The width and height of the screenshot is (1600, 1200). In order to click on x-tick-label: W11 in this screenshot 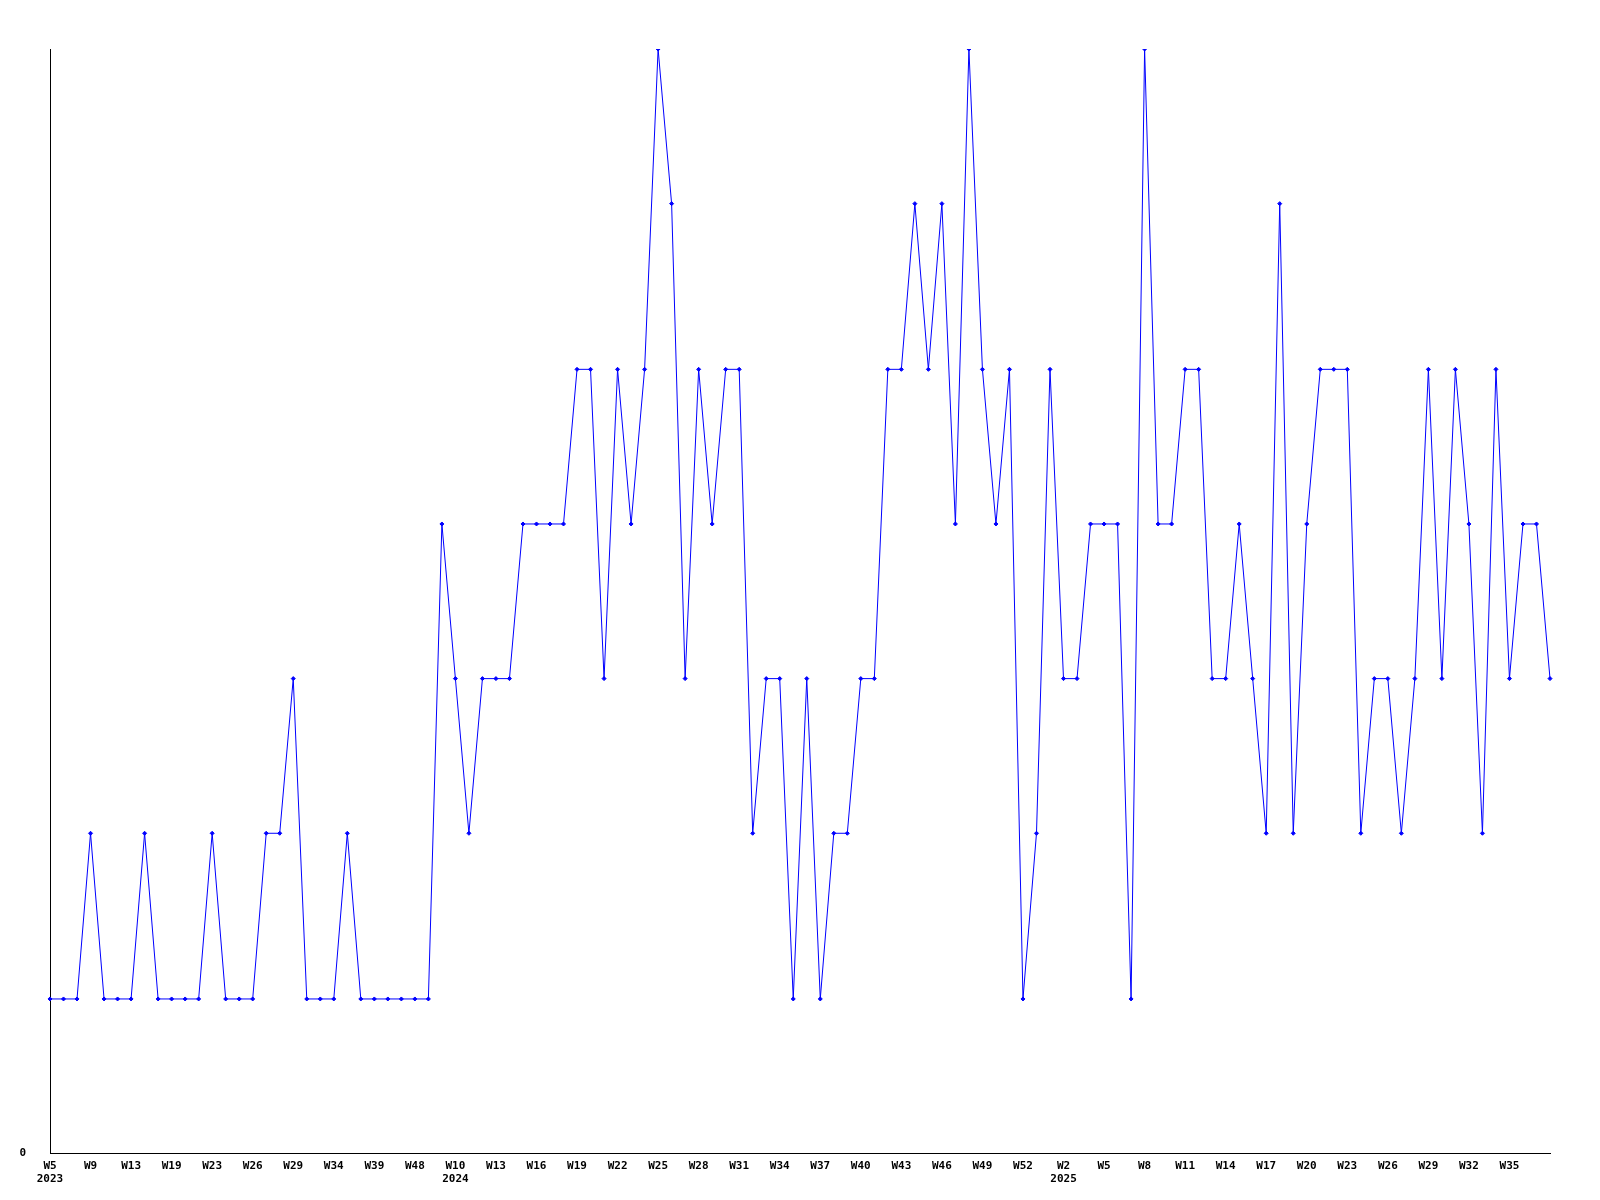, I will do `click(1185, 1166)`.